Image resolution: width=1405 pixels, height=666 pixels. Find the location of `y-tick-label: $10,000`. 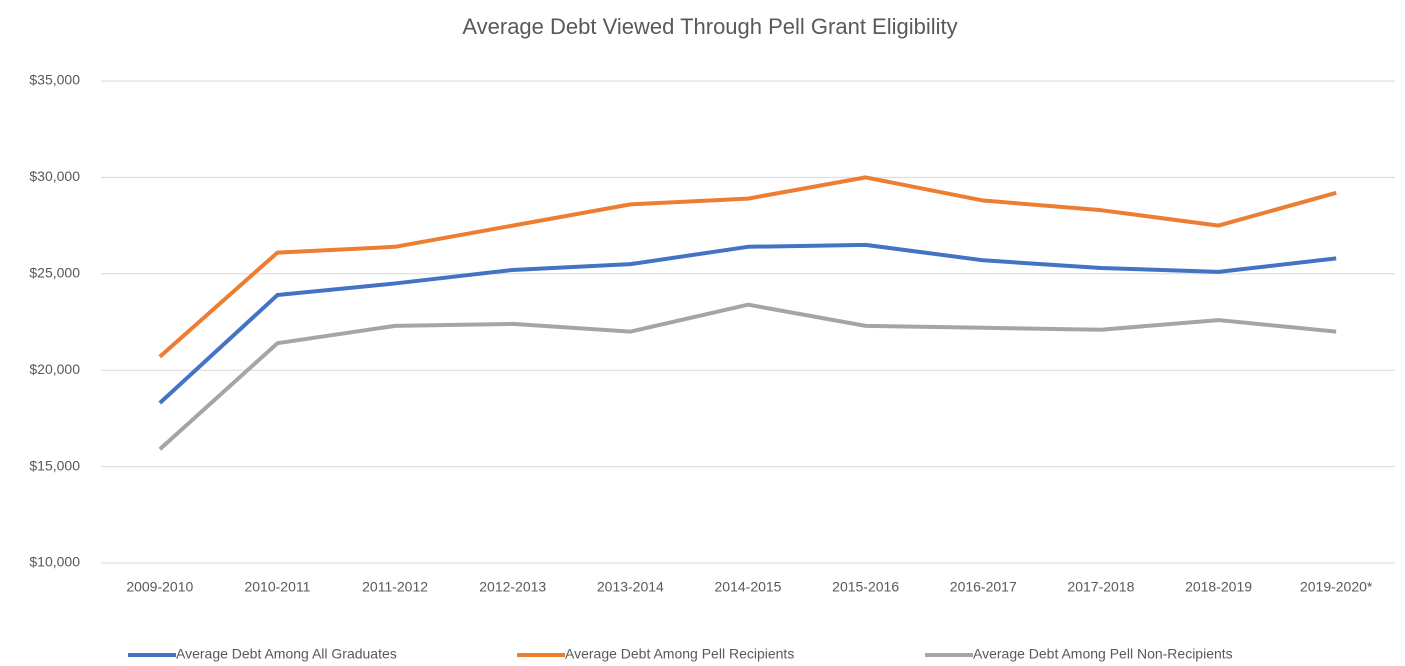

y-tick-label: $10,000 is located at coordinates (54, 562).